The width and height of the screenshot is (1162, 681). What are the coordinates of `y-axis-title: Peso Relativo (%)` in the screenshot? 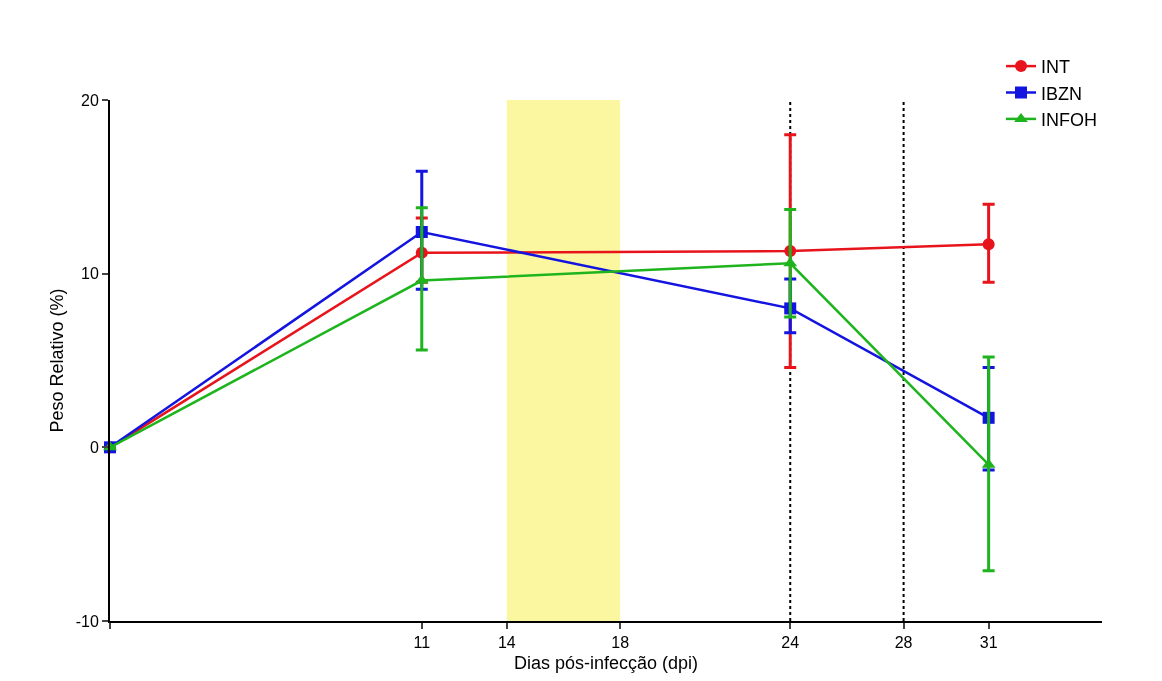 It's located at (57, 360).